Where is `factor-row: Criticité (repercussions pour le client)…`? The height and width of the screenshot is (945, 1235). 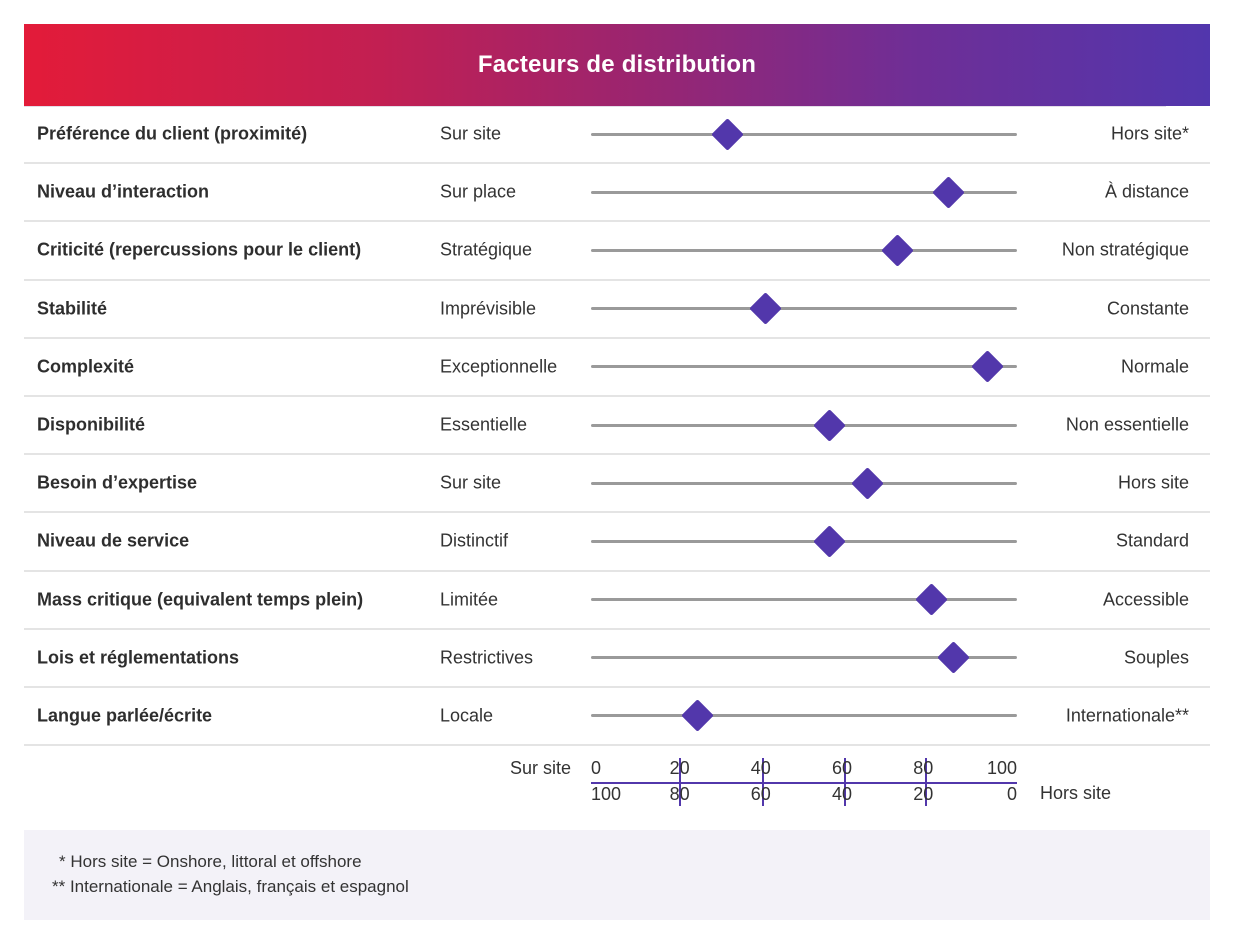 factor-row: Criticité (repercussions pour le client)… is located at coordinates (617, 251).